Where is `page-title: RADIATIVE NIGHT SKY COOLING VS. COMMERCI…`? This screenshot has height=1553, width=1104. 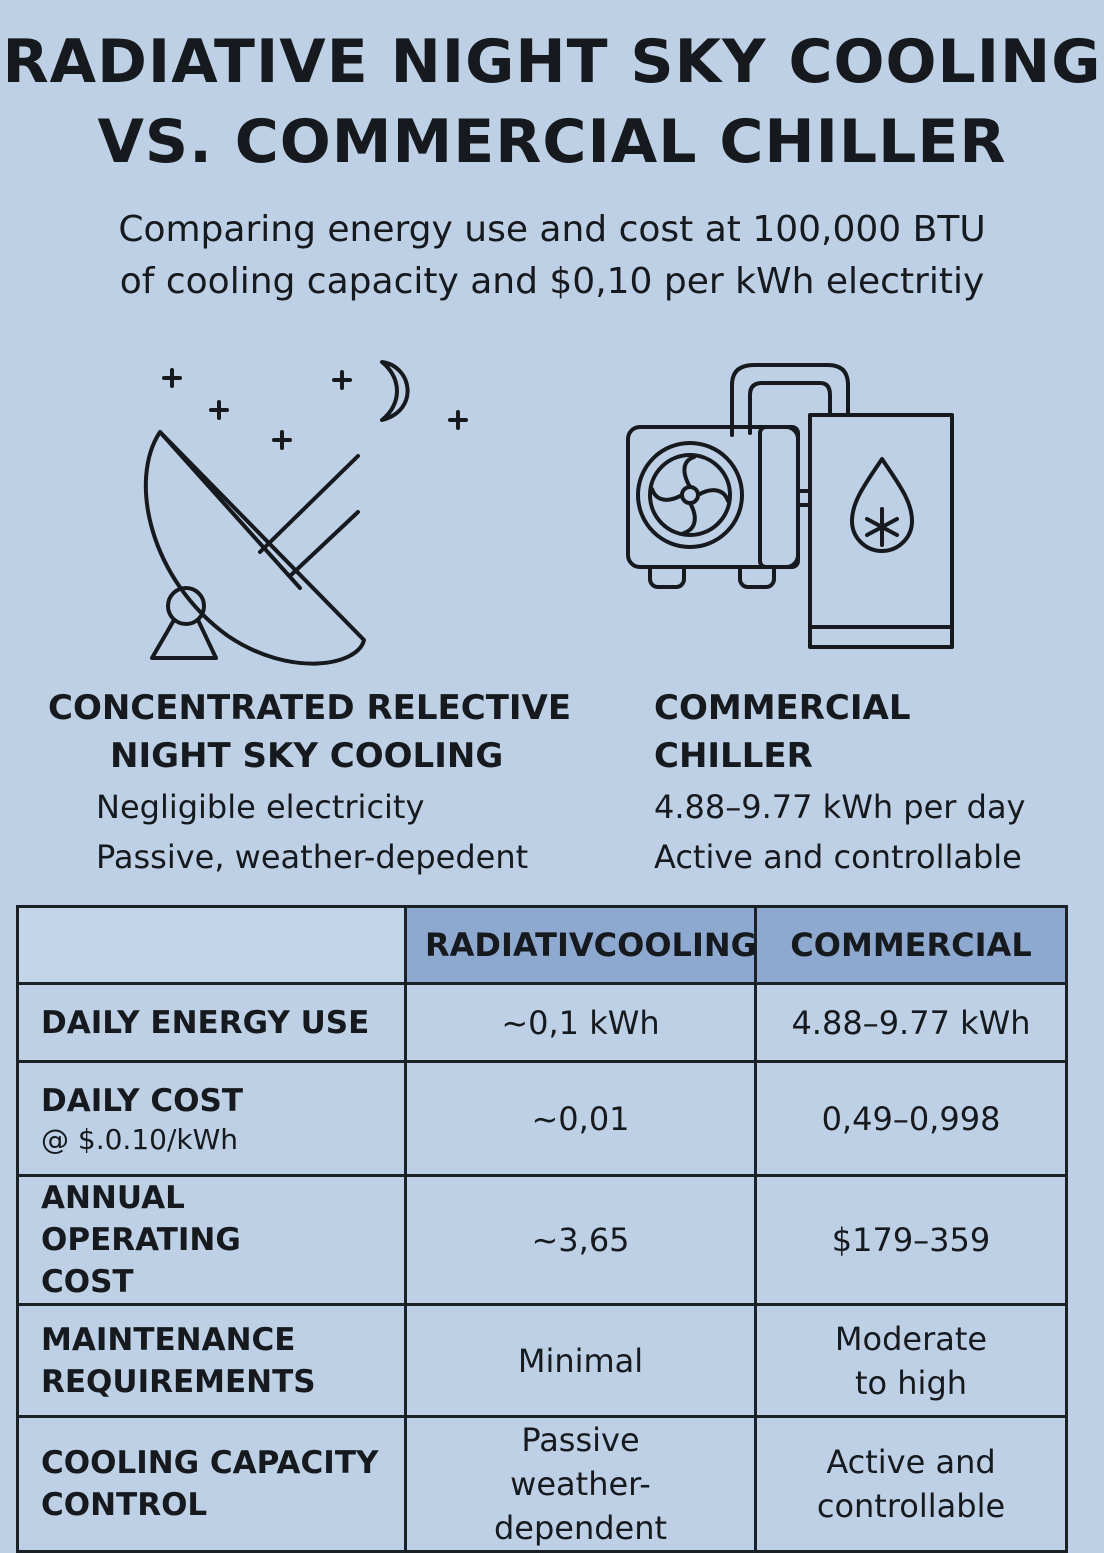
page-title: RADIATIVE NIGHT SKY COOLING VS. COMMERCI… is located at coordinates (552, 102).